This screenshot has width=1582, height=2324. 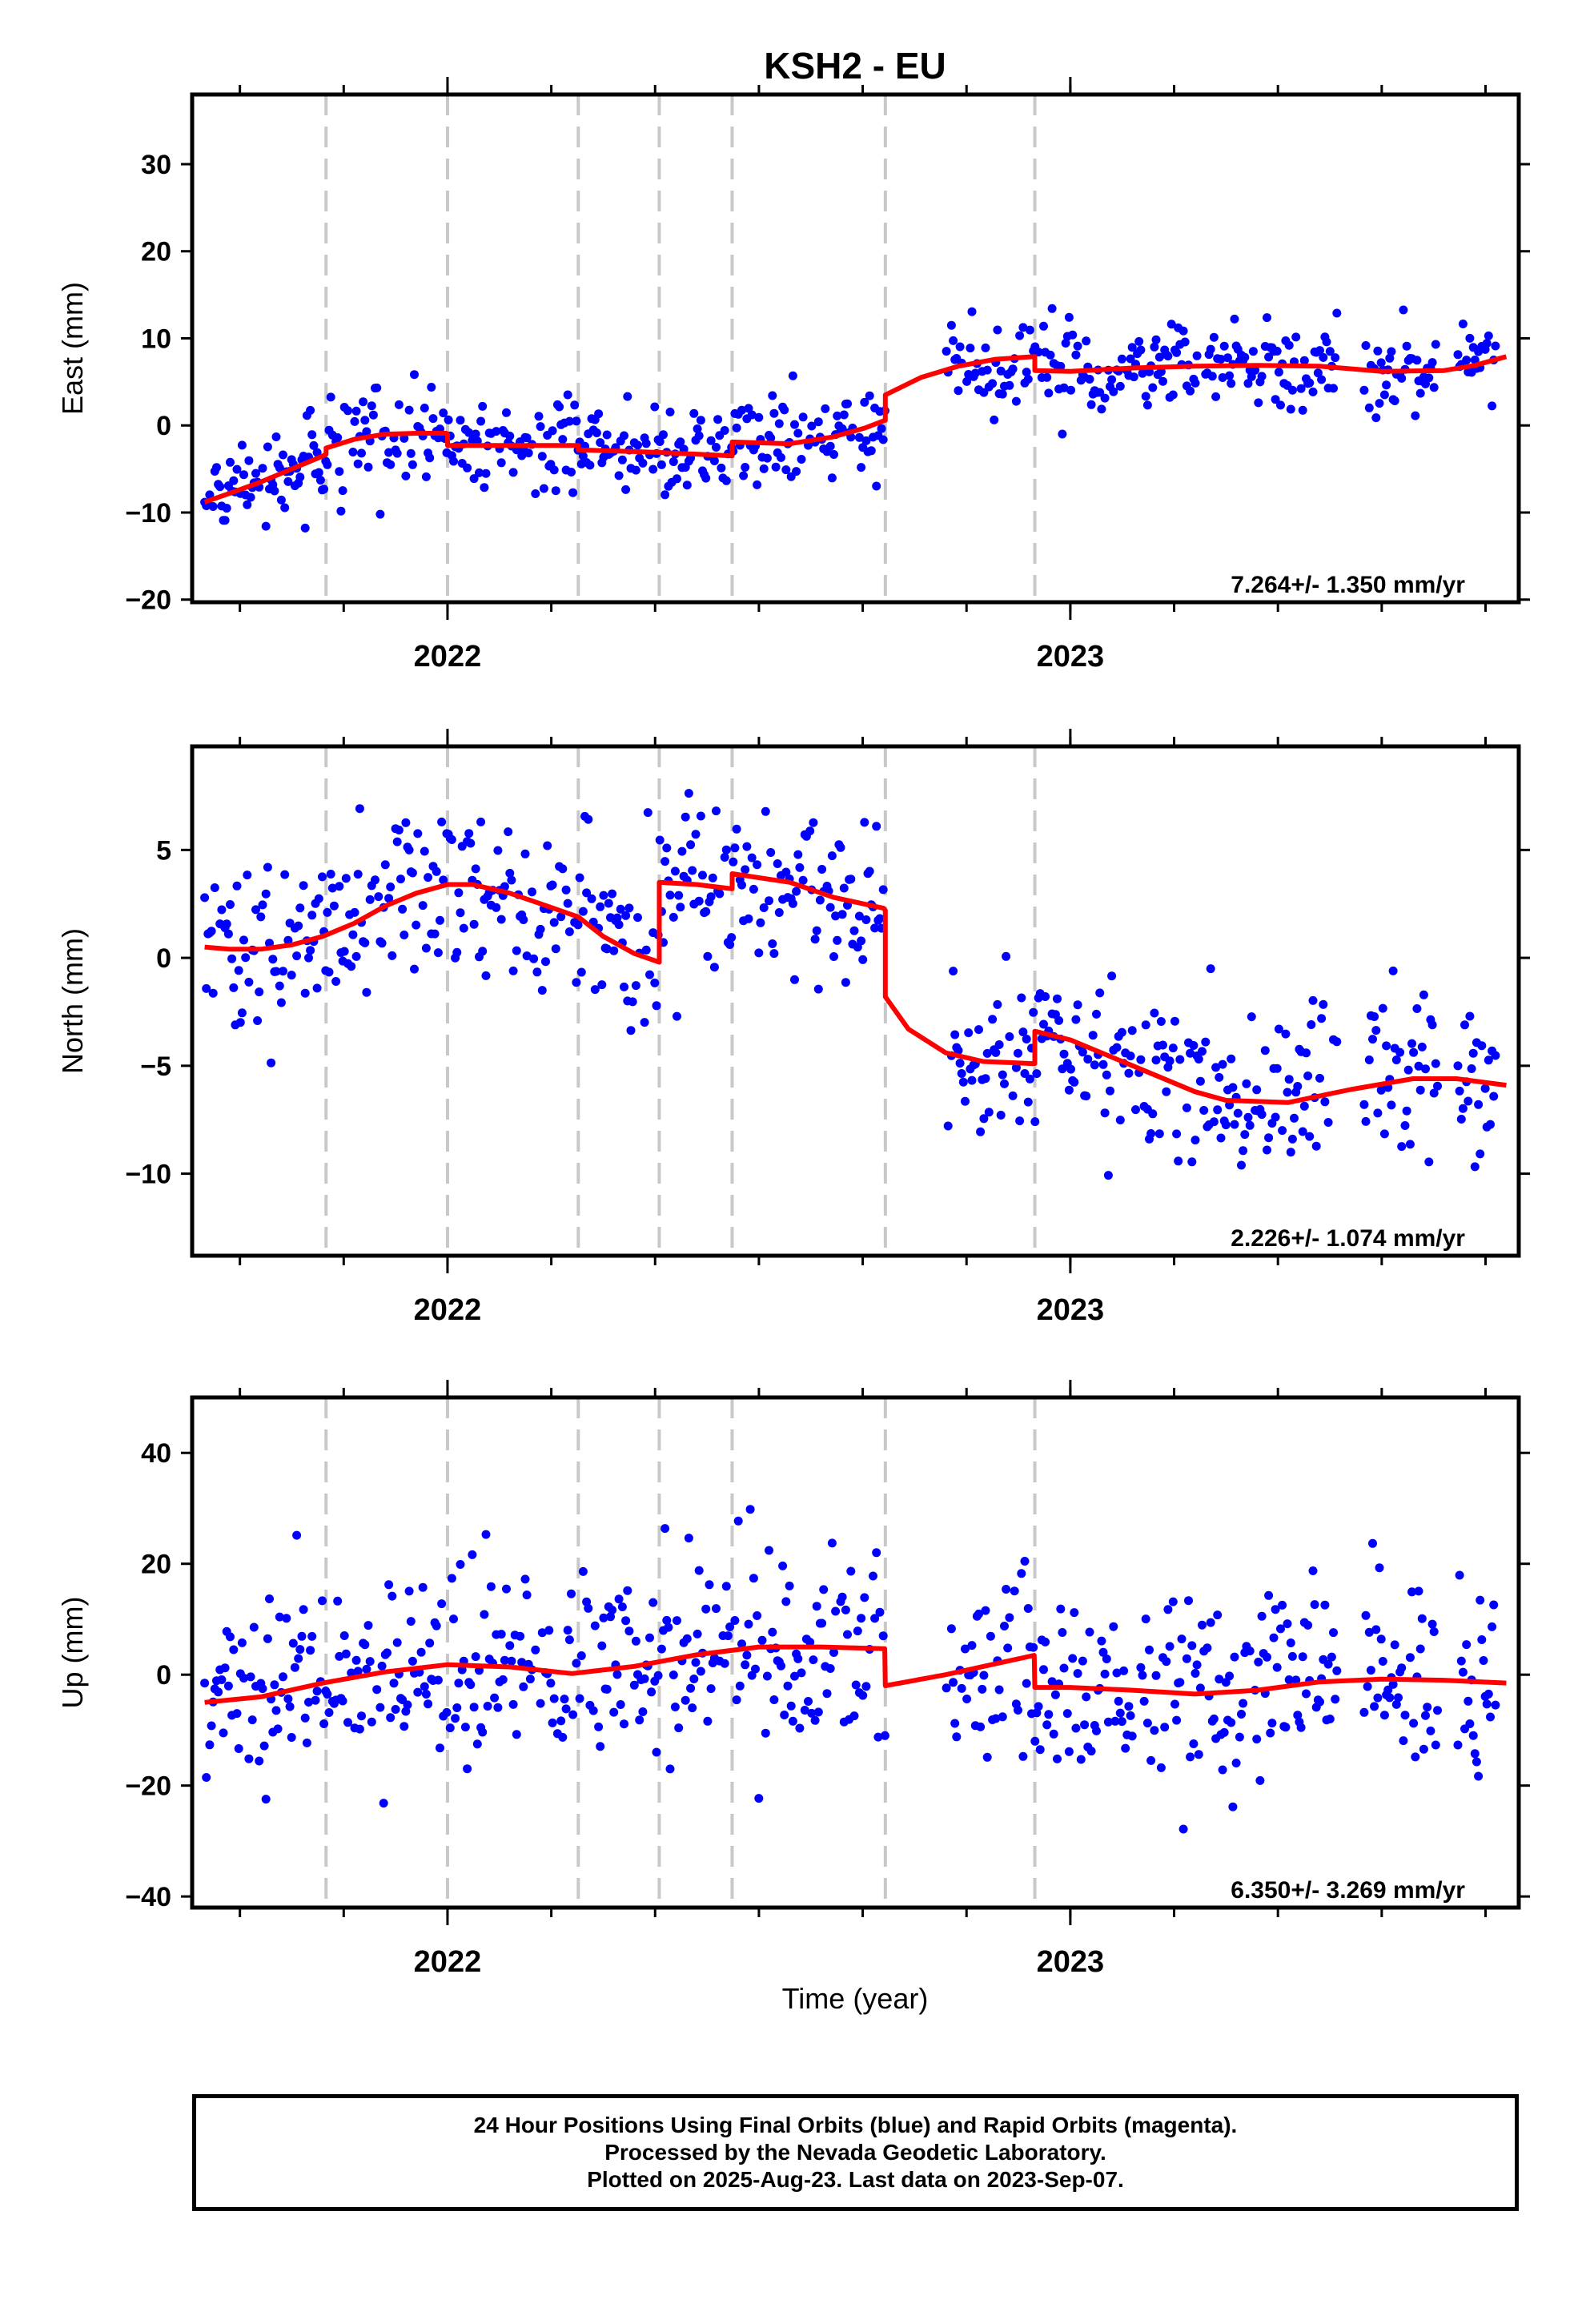 What do you see at coordinates (72, 348) in the screenshot?
I see `y-axis-title: East (mm)` at bounding box center [72, 348].